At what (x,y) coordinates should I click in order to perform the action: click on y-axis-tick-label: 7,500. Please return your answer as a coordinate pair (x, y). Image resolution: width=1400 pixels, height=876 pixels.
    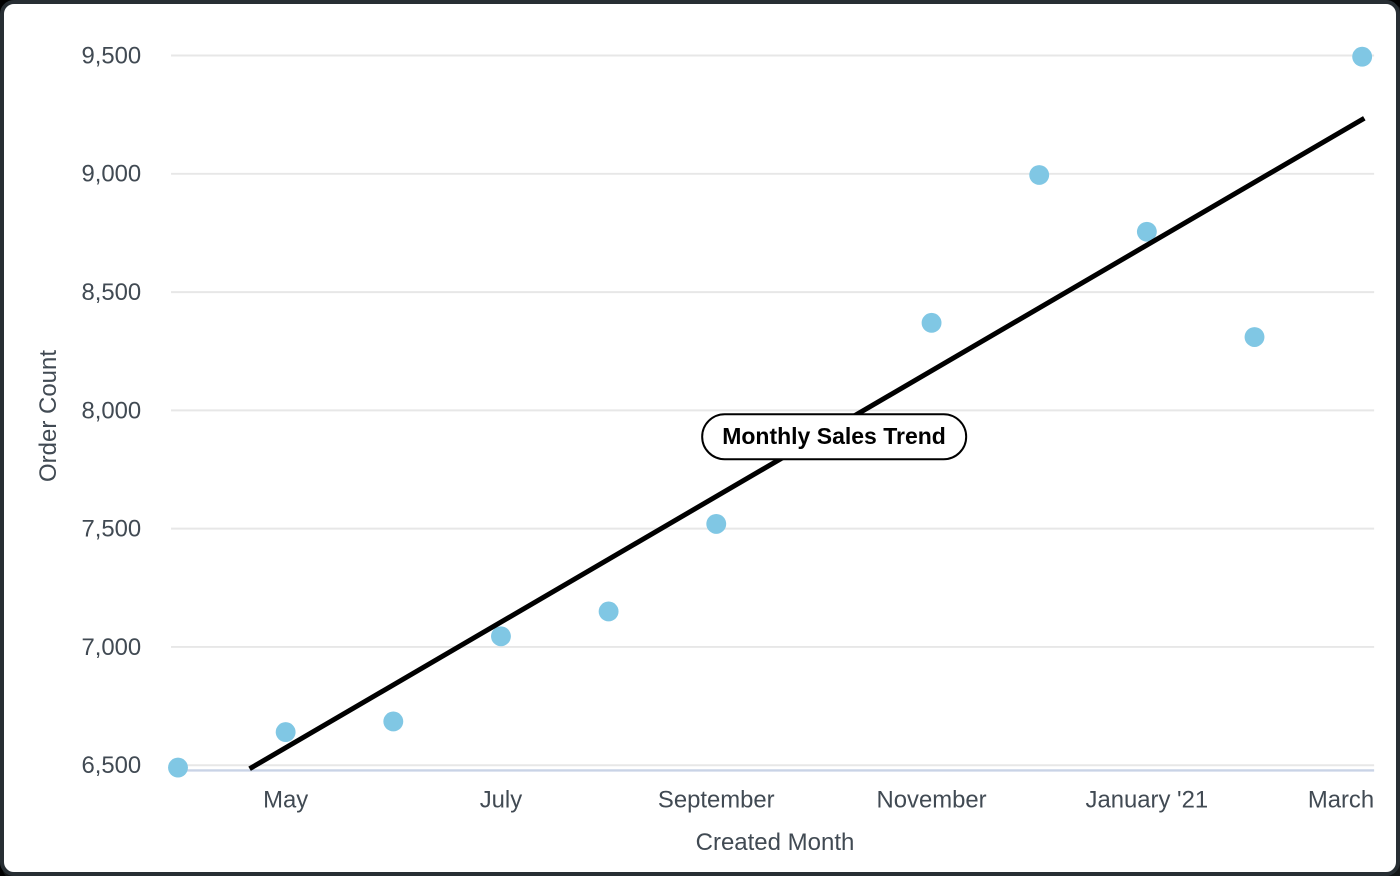
    Looking at the image, I should click on (112, 529).